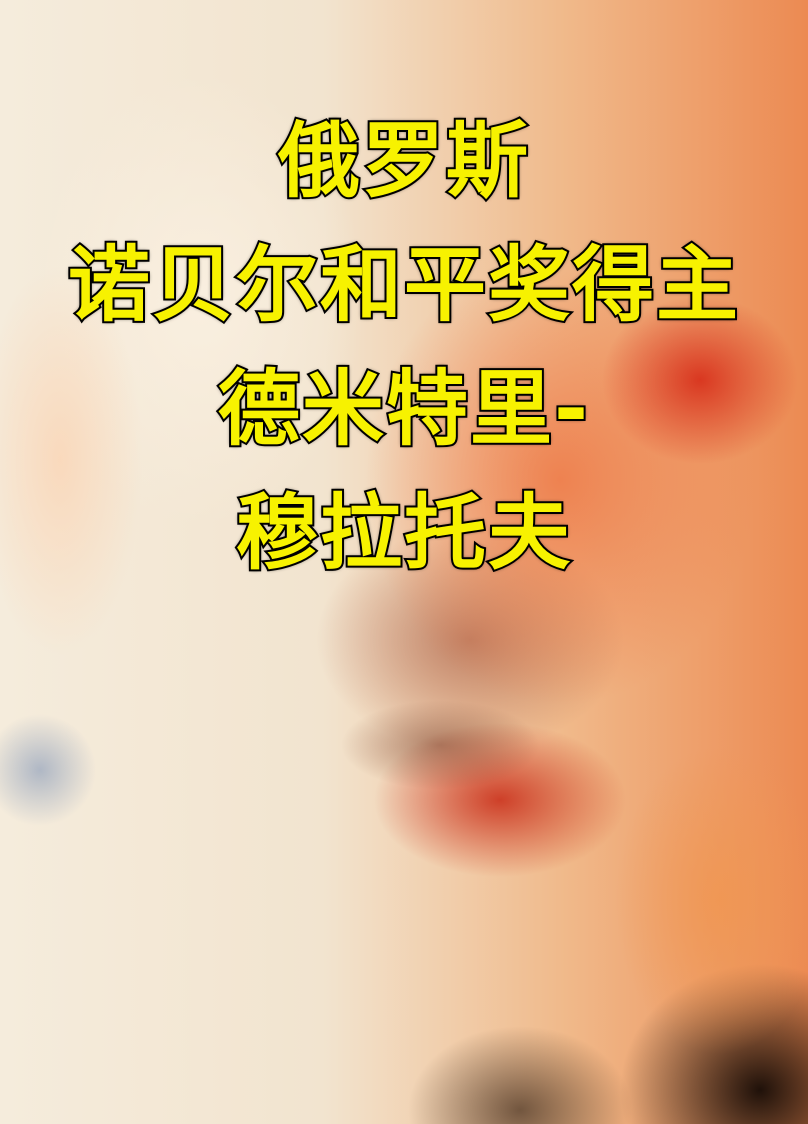  I want to click on headline-line-3: 德米特里-, so click(403, 409).